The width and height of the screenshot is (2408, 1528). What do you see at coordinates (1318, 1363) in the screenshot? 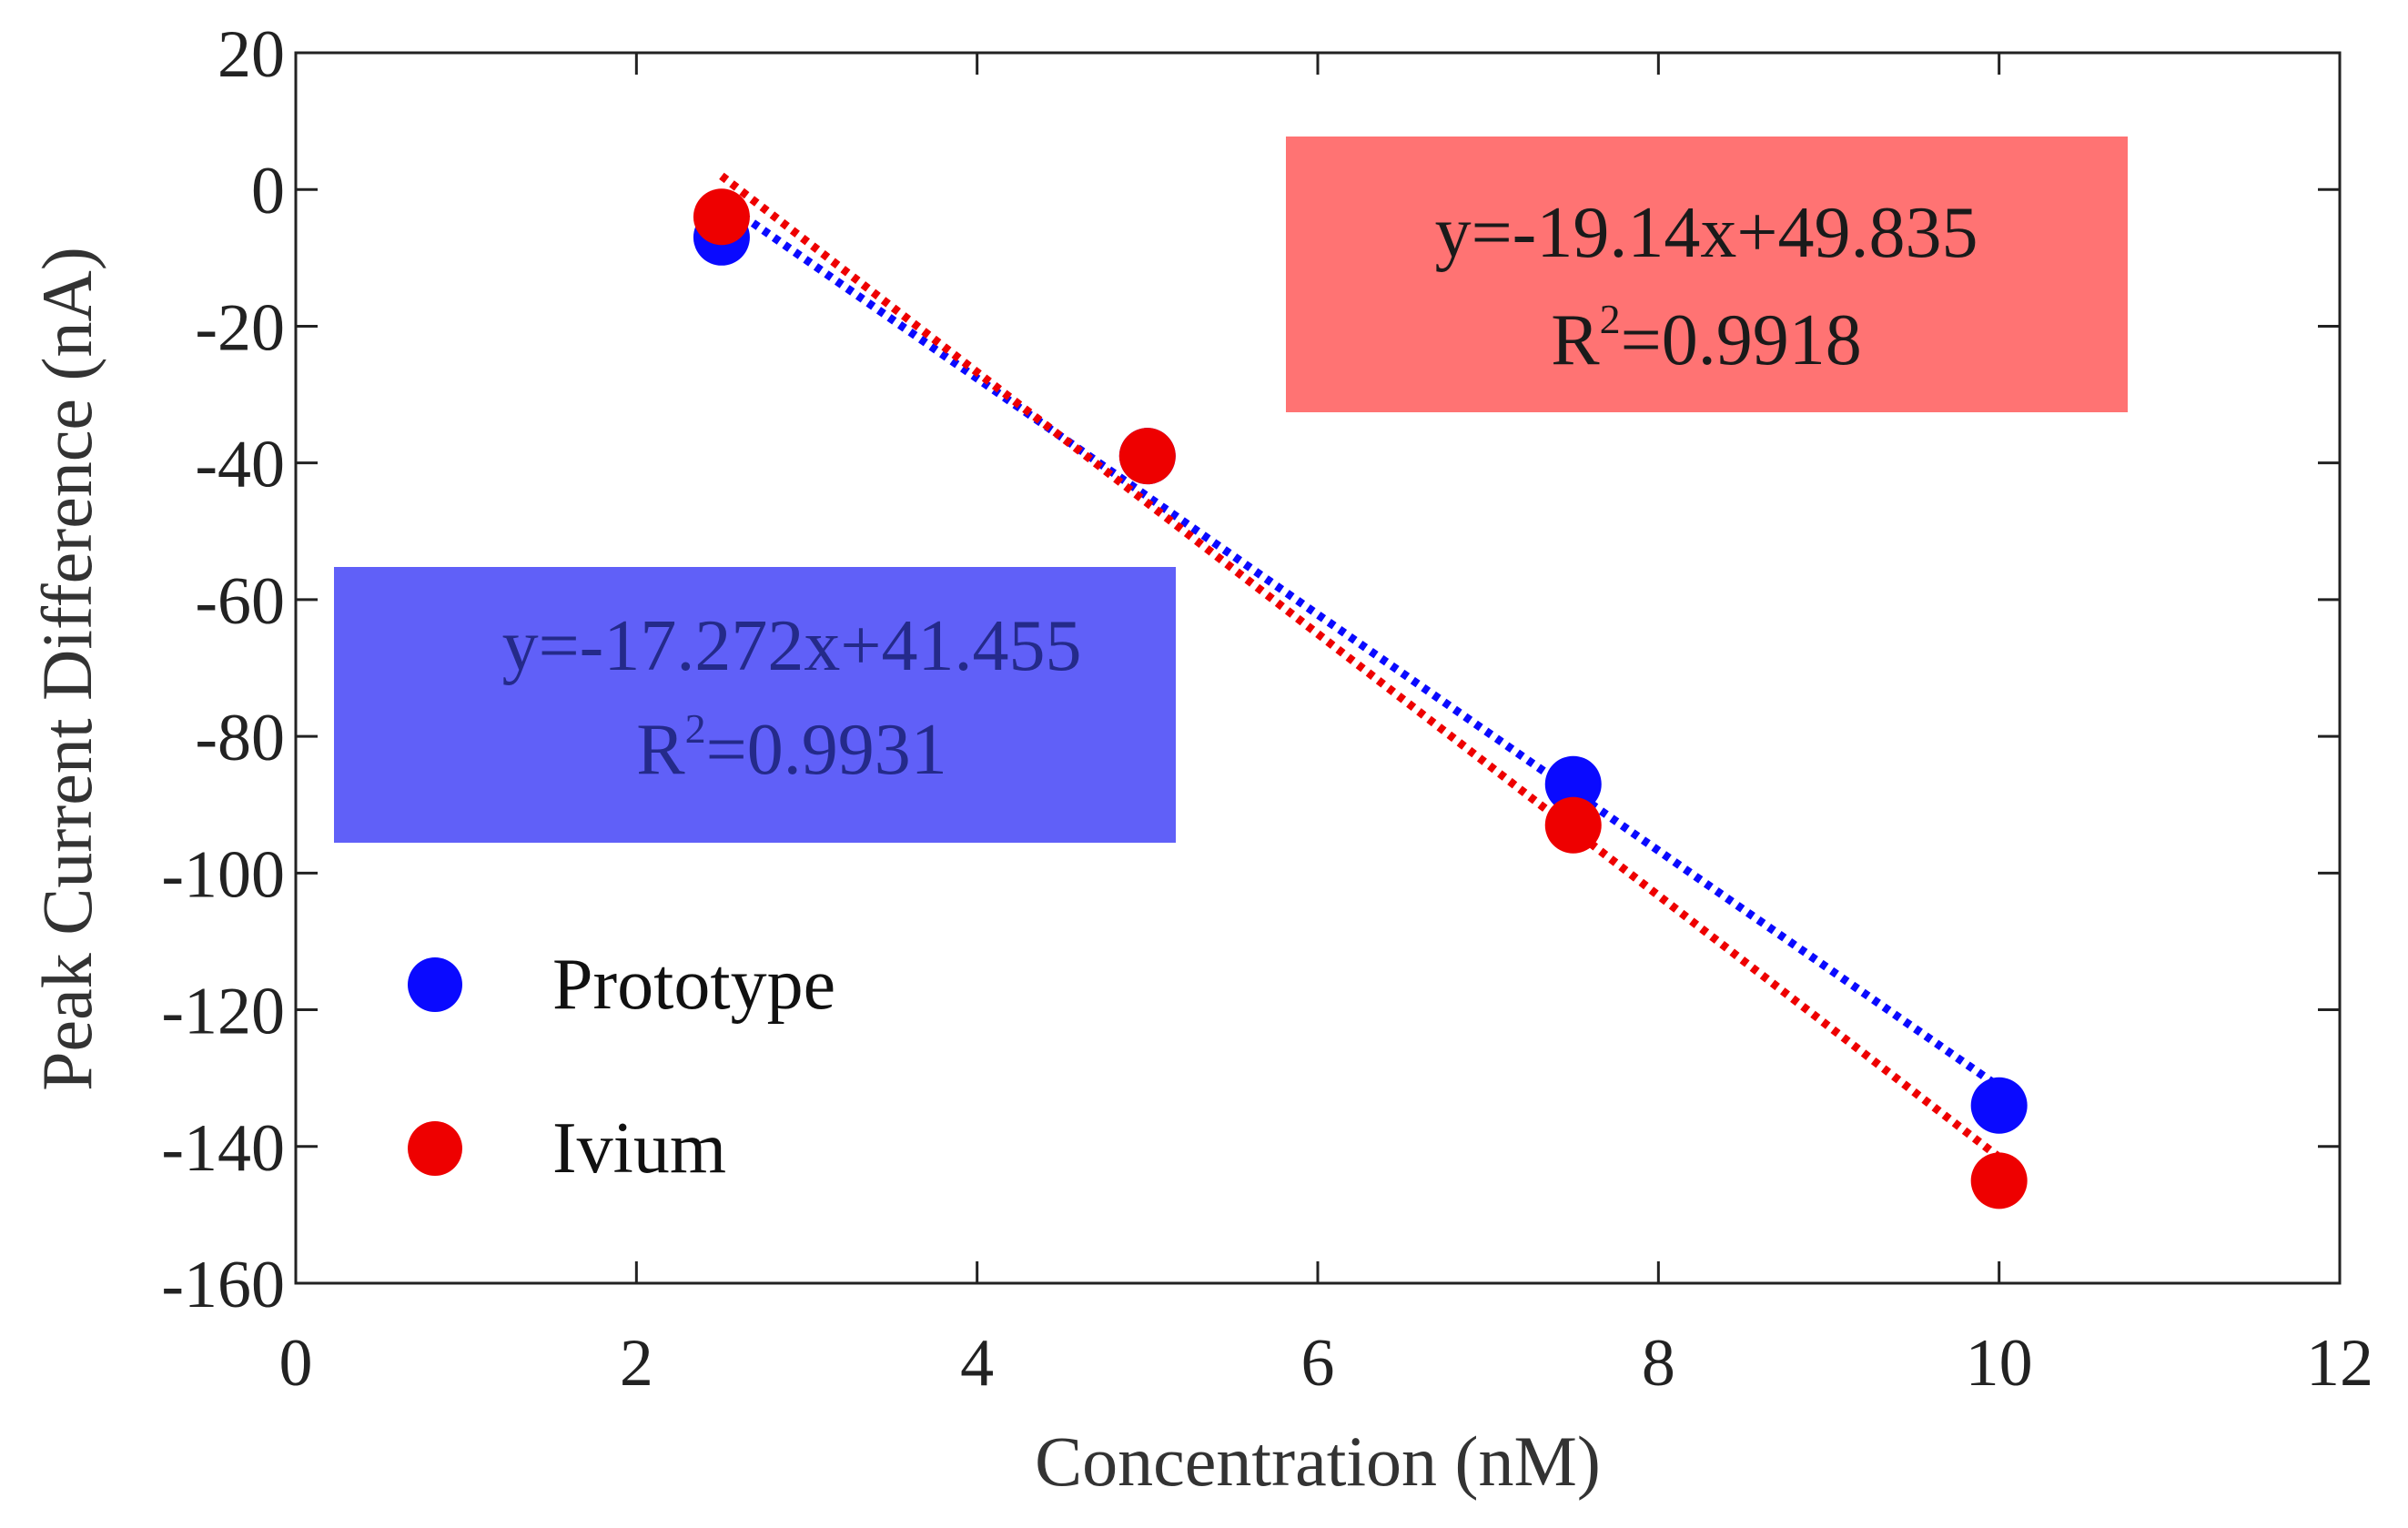
I see `x-tick-label: 6` at bounding box center [1318, 1363].